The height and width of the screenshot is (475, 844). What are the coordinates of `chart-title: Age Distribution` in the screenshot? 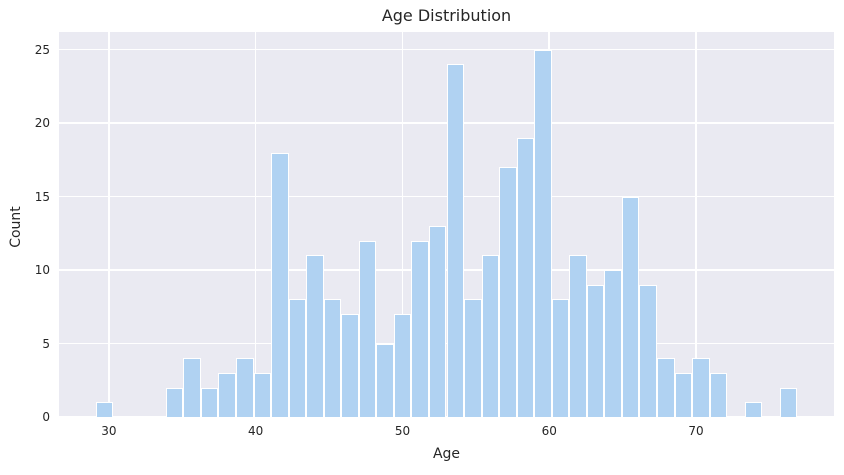 It's located at (446, 15).